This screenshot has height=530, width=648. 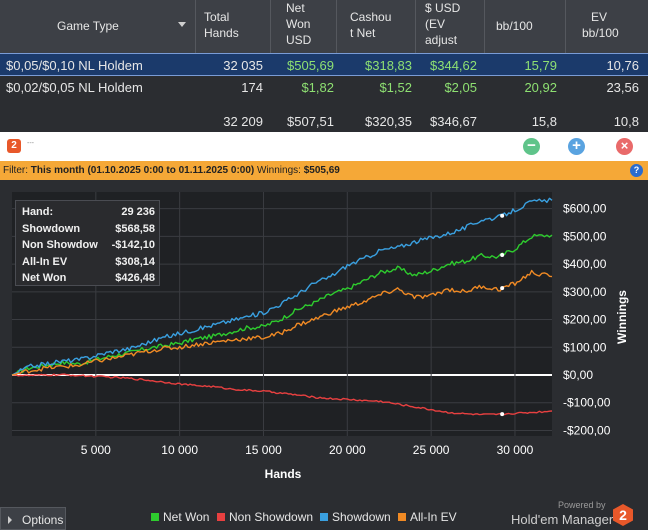 What do you see at coordinates (624, 146) in the screenshot?
I see `close-button: ×` at bounding box center [624, 146].